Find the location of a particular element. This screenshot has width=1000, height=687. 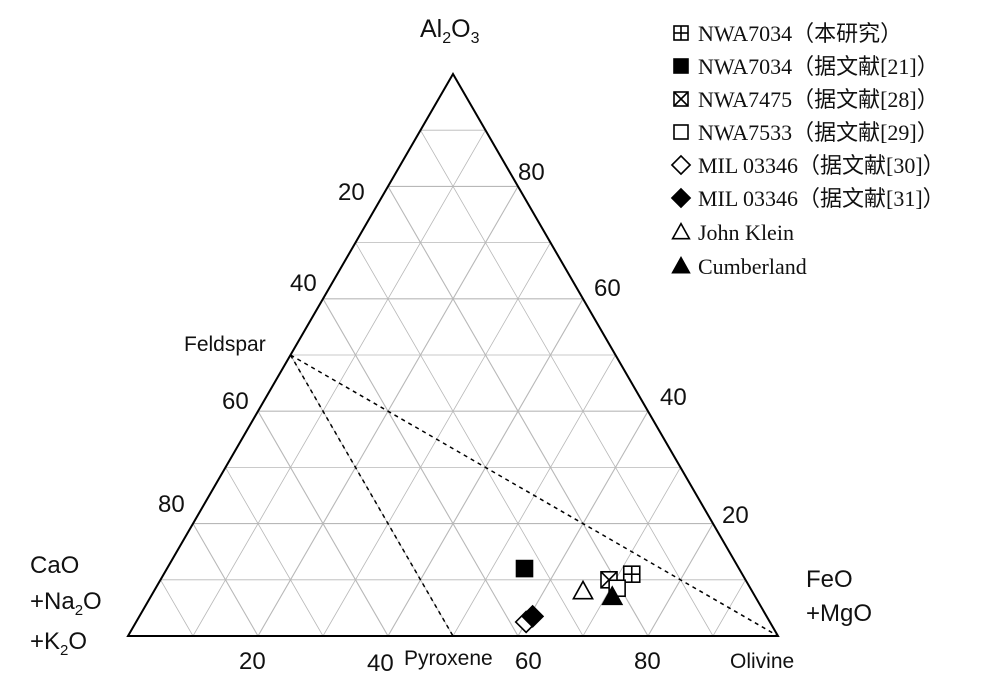

legend-symbol-6-shape is located at coordinates (681, 230).